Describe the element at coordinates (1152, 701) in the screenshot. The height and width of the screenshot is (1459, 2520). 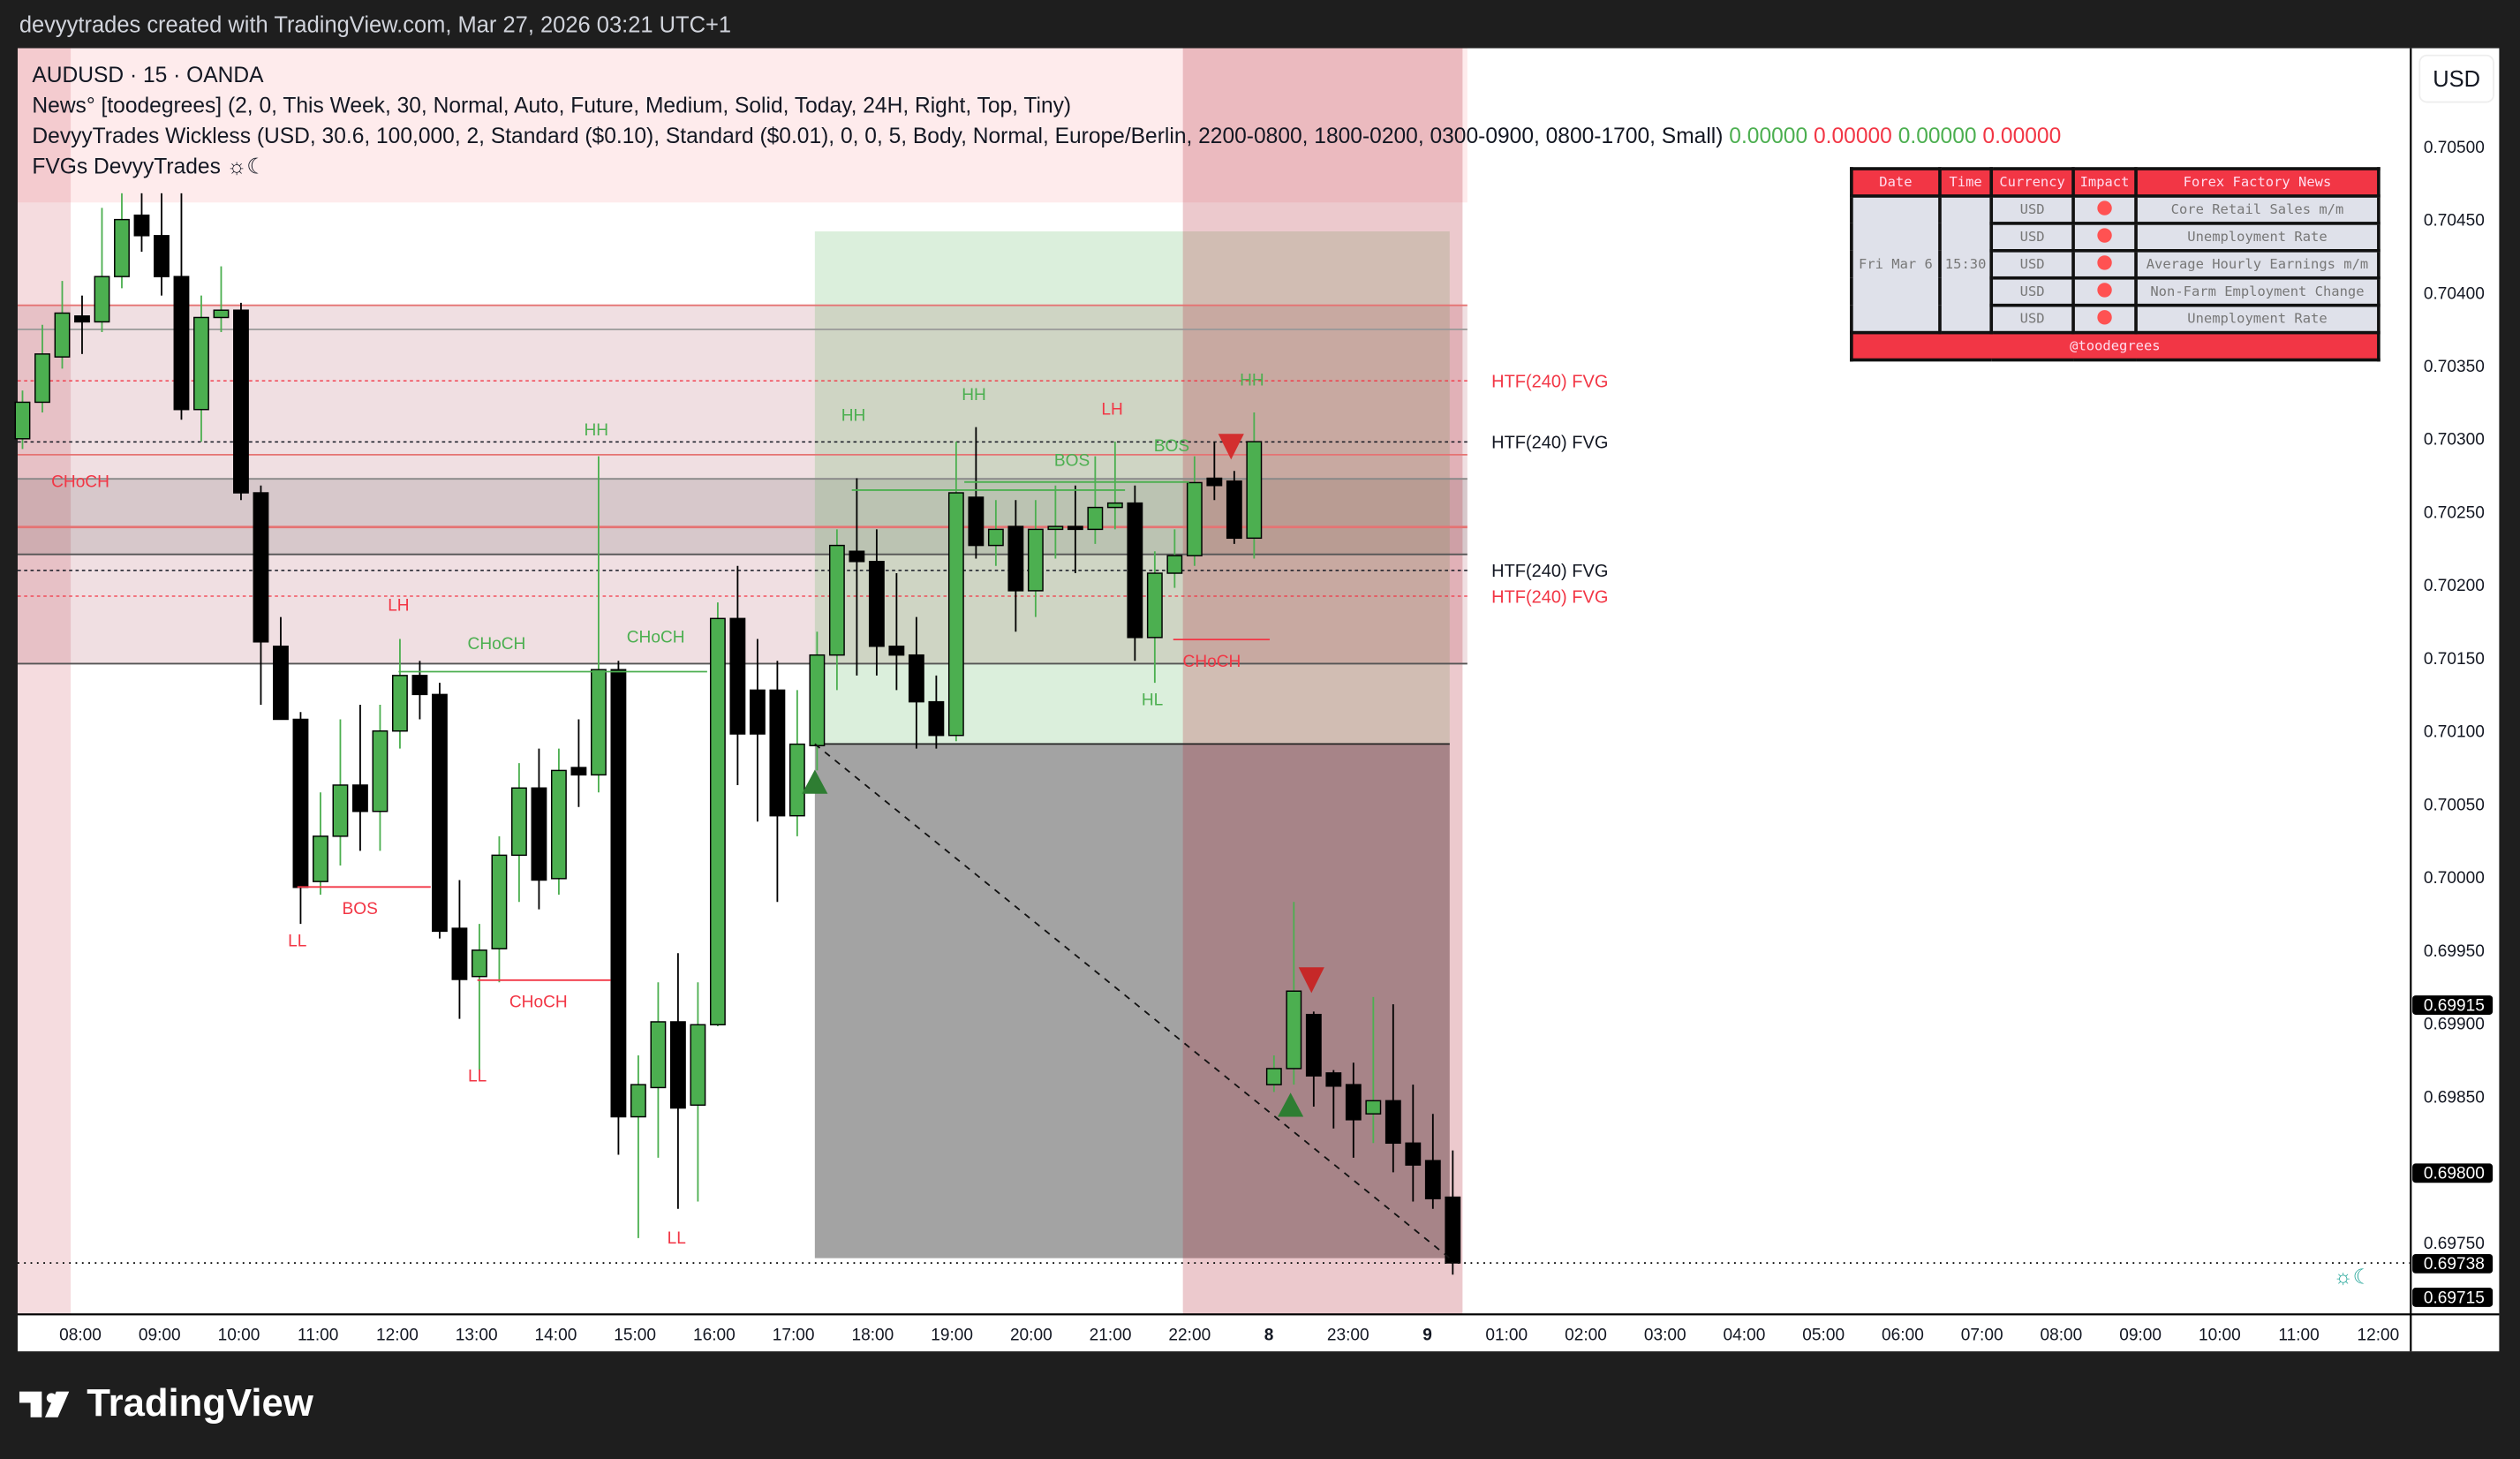
I see `structure-label: HL` at that location.